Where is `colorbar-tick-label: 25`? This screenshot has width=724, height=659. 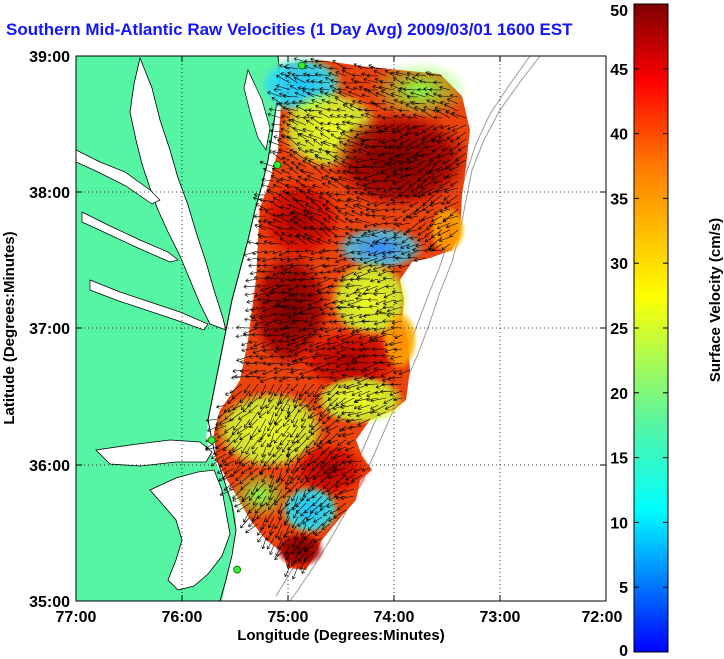
colorbar-tick-label: 25 is located at coordinates (619, 329).